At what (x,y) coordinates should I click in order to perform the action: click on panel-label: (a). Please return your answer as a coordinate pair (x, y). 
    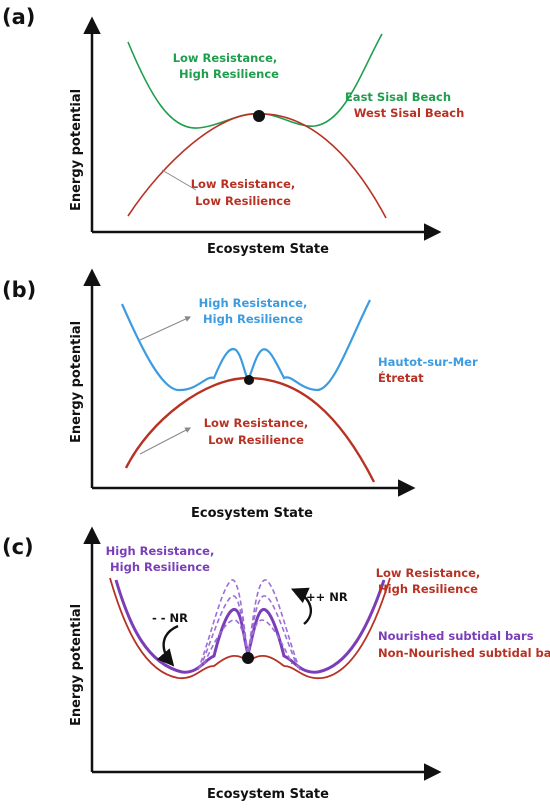
    Looking at the image, I should click on (18, 17).